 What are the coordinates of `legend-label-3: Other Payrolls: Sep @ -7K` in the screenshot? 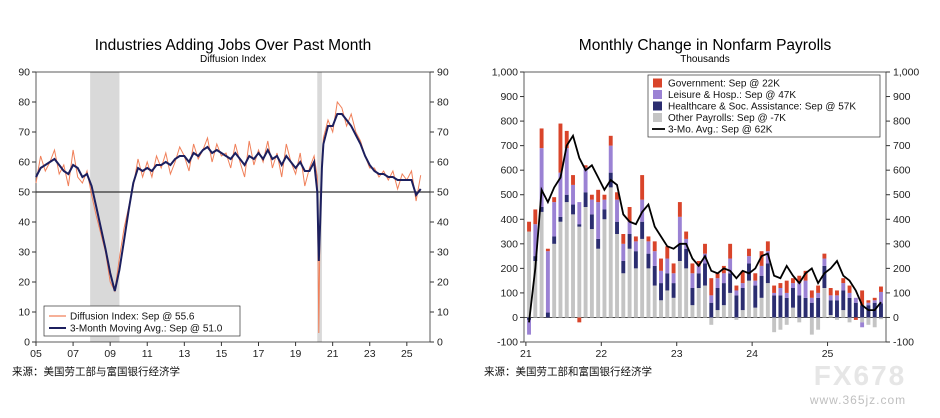 It's located at (727, 118).